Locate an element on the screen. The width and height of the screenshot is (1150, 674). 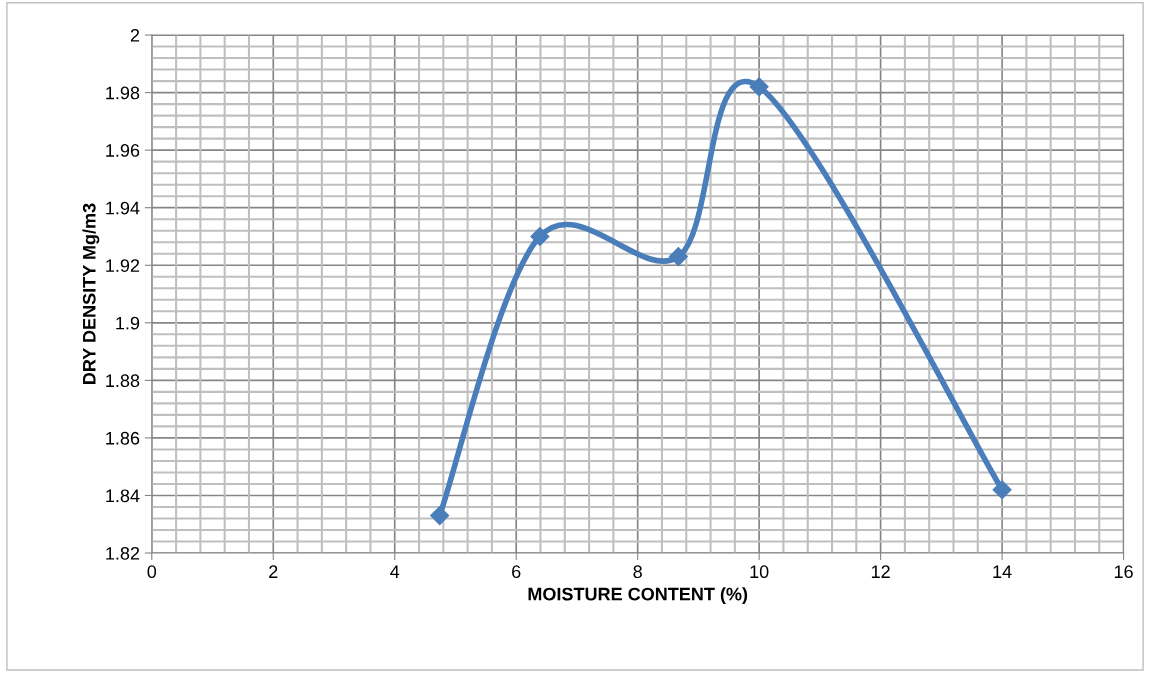
x-tick-label: 2 is located at coordinates (273, 571).